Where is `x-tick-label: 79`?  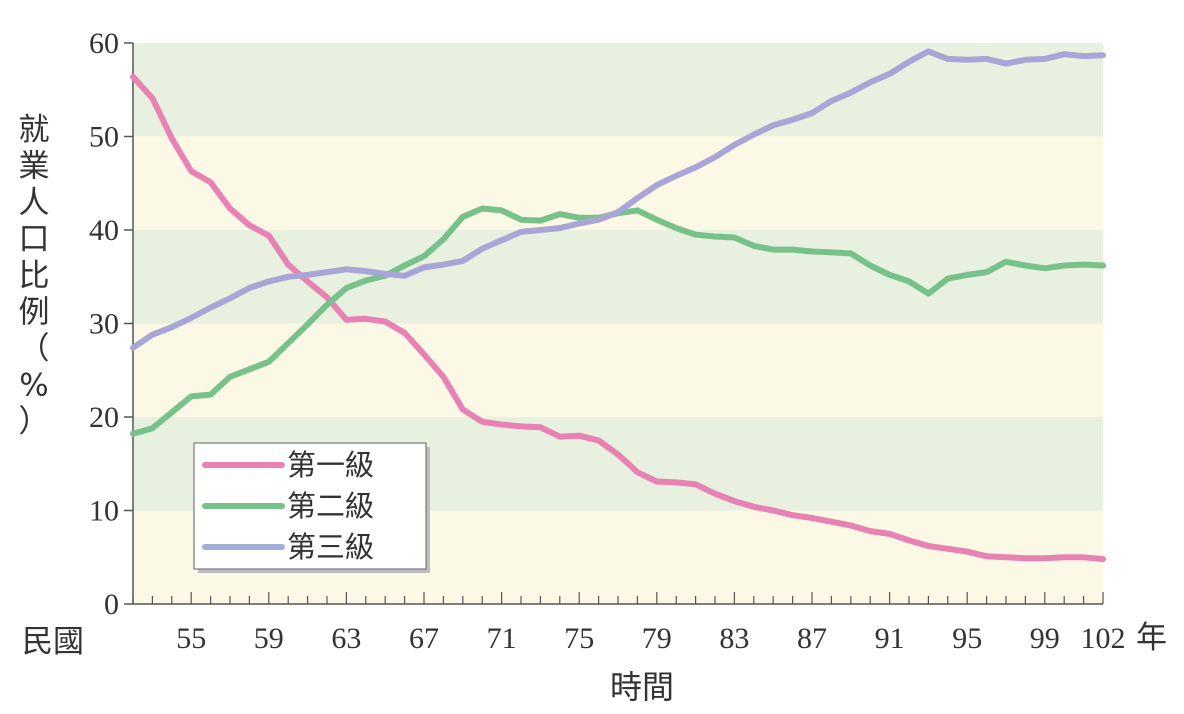
x-tick-label: 79 is located at coordinates (657, 638).